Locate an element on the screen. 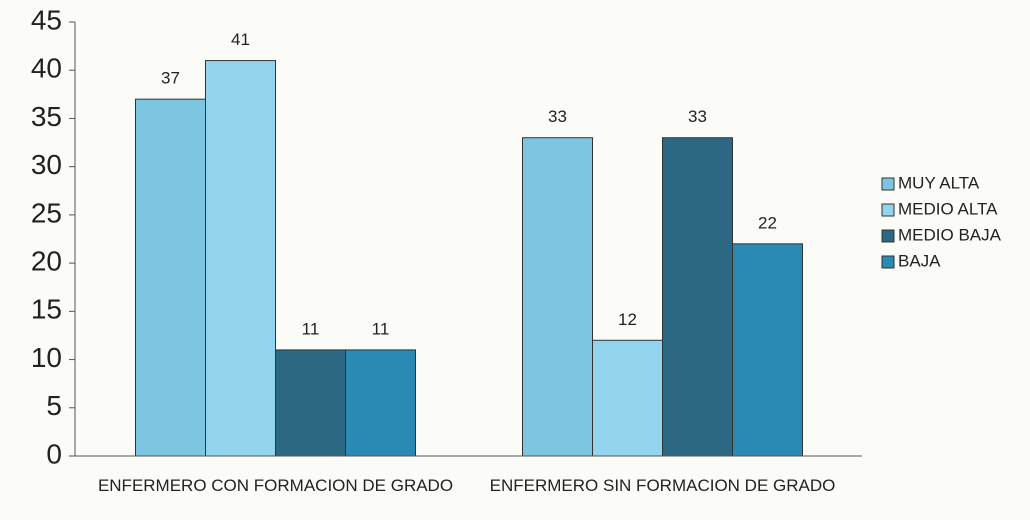  y-tick-label: 30 is located at coordinates (46, 164).